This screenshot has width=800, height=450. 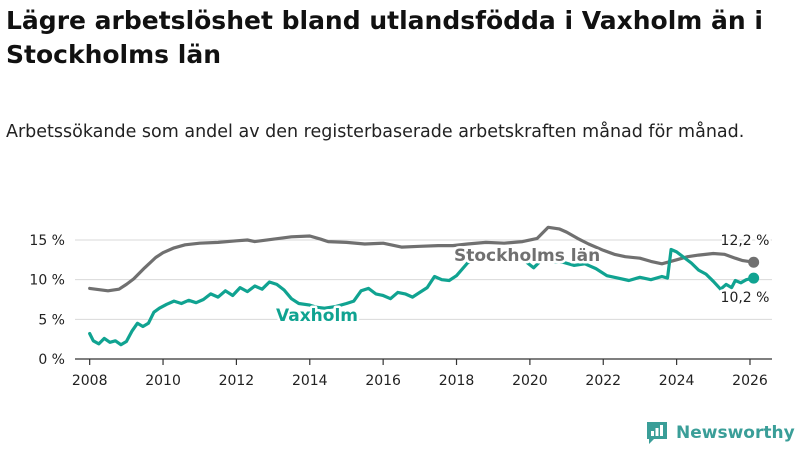 What do you see at coordinates (527, 256) in the screenshot?
I see `series-label-stockholms-lan: Stockholms län` at bounding box center [527, 256].